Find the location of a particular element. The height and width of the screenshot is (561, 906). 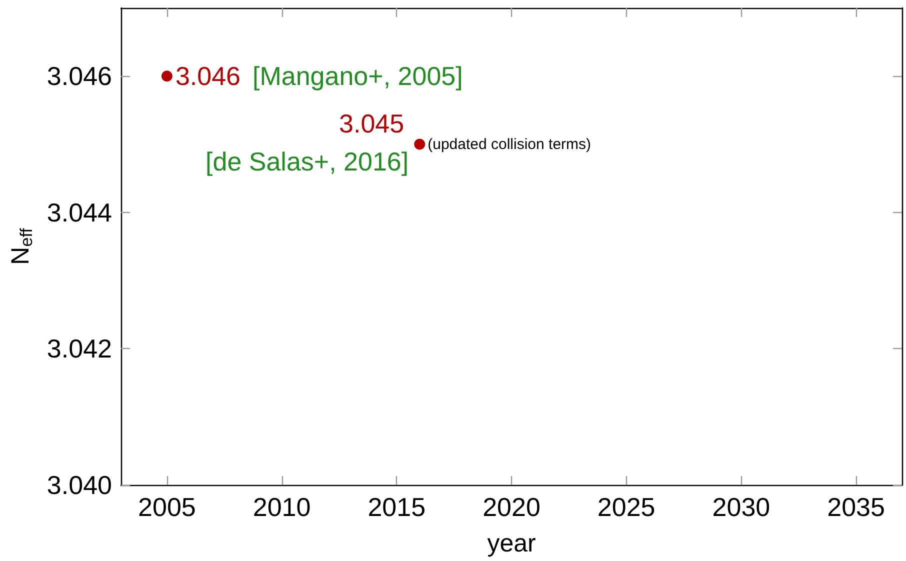

x-tick-label: 2030 is located at coordinates (741, 507).